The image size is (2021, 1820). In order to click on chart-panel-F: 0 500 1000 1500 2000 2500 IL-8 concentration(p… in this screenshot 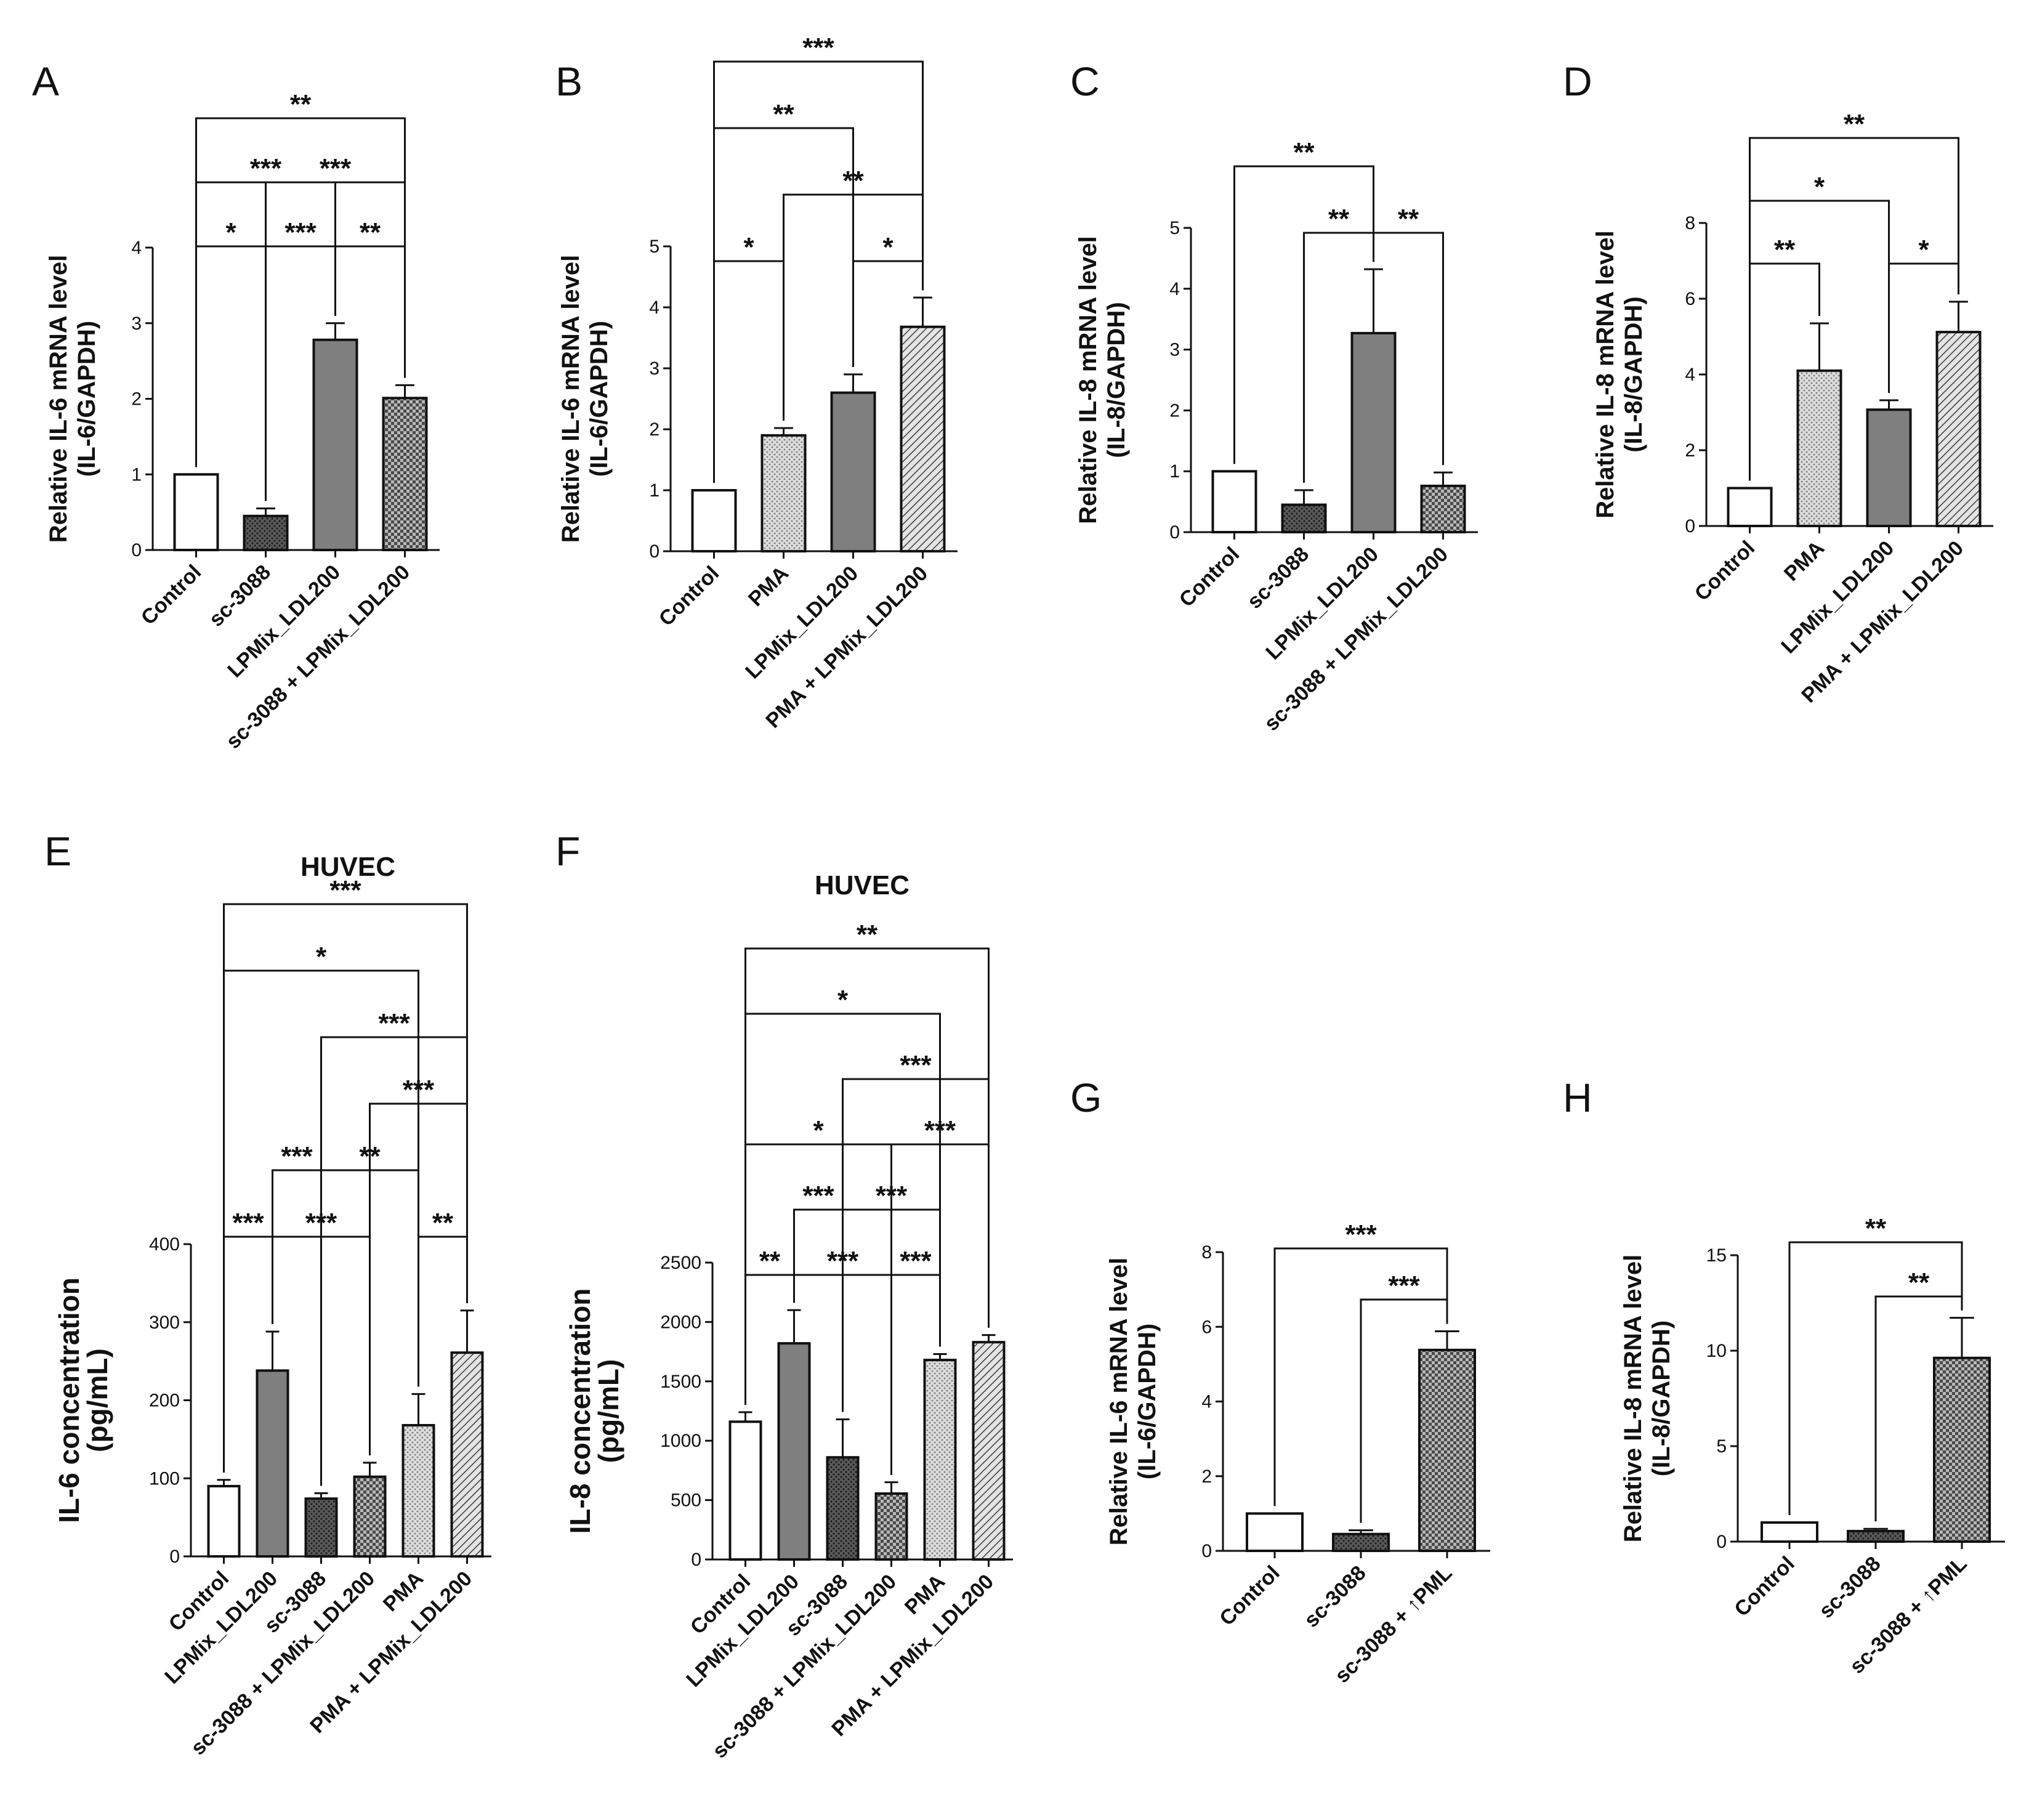, I will do `click(789, 1341)`.